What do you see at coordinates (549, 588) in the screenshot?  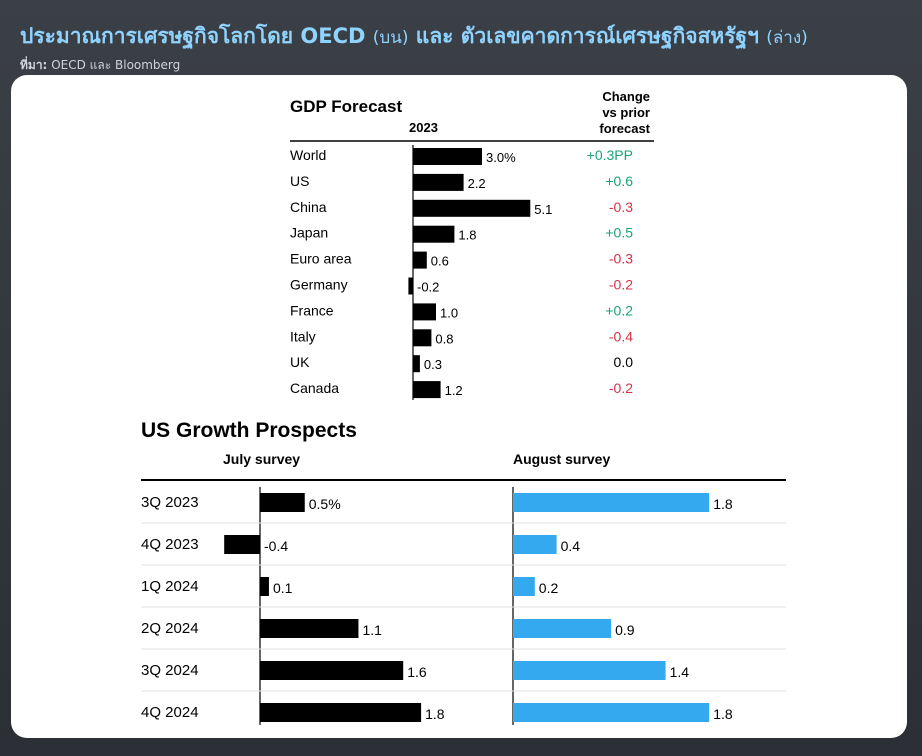 I see `us-august-value-label: 0.2` at bounding box center [549, 588].